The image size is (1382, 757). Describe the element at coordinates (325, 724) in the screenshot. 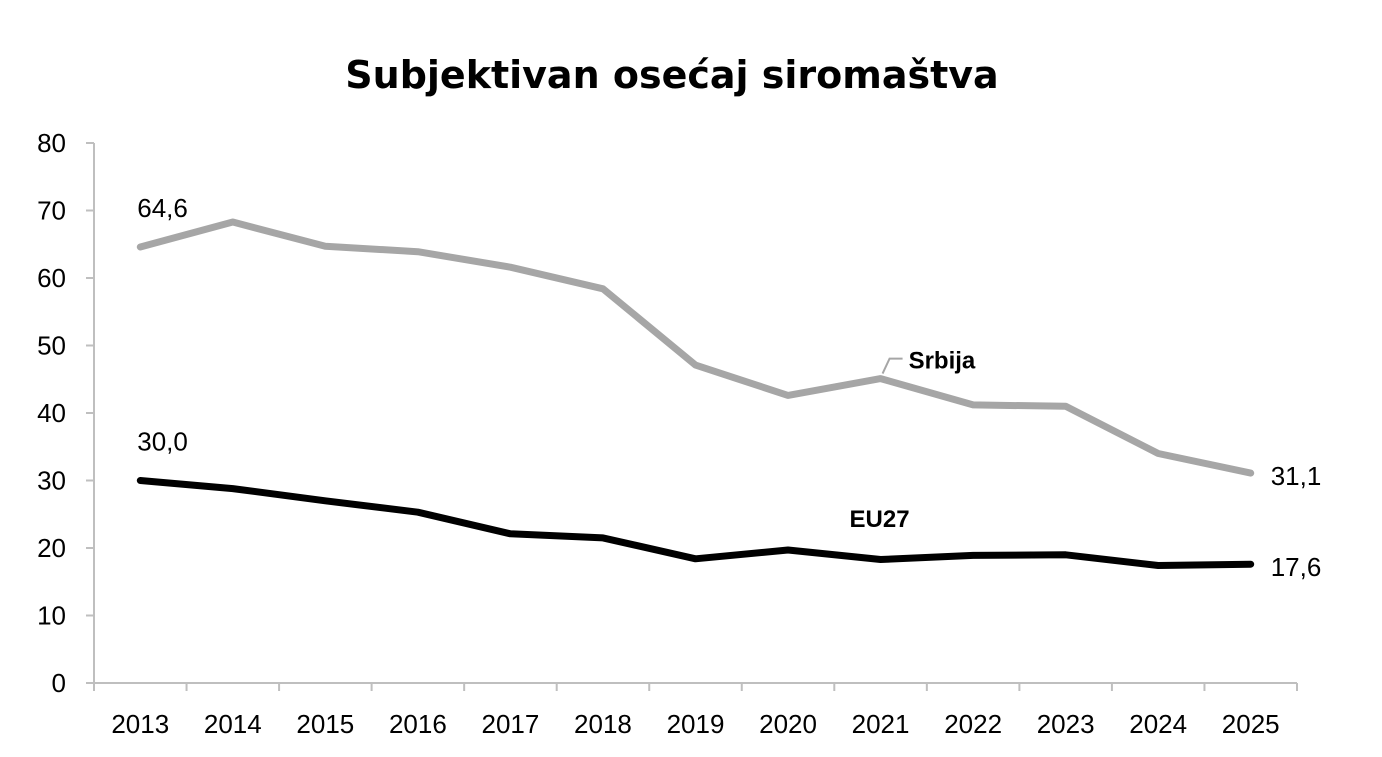

I see `x-tick-label: 2015` at that location.